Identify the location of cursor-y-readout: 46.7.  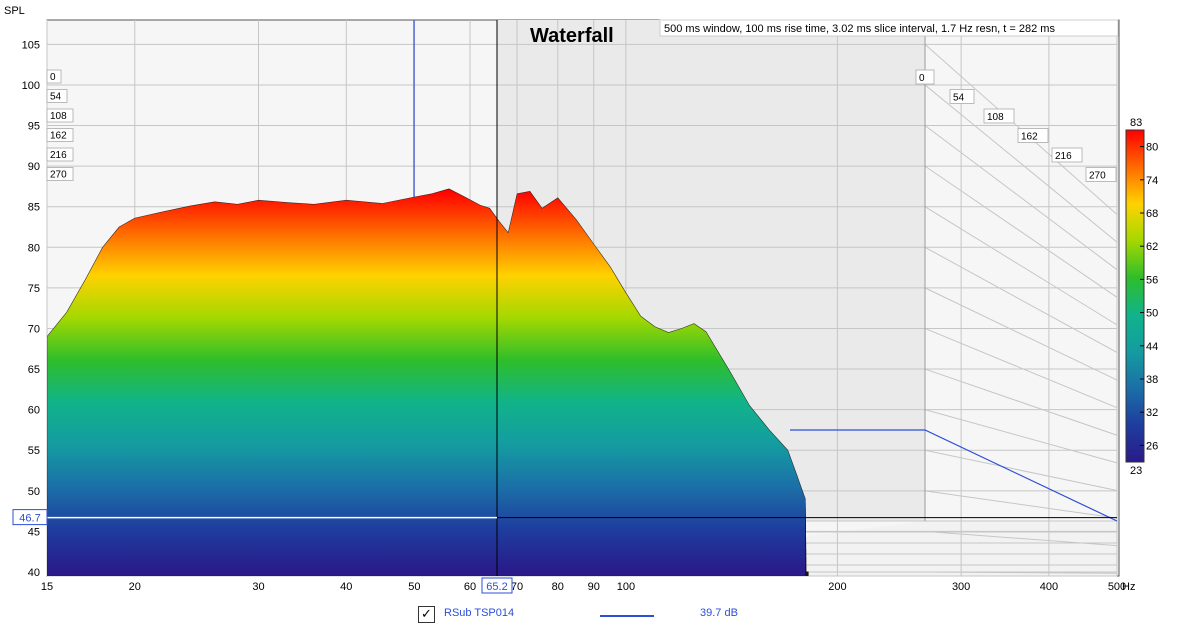
(30, 517).